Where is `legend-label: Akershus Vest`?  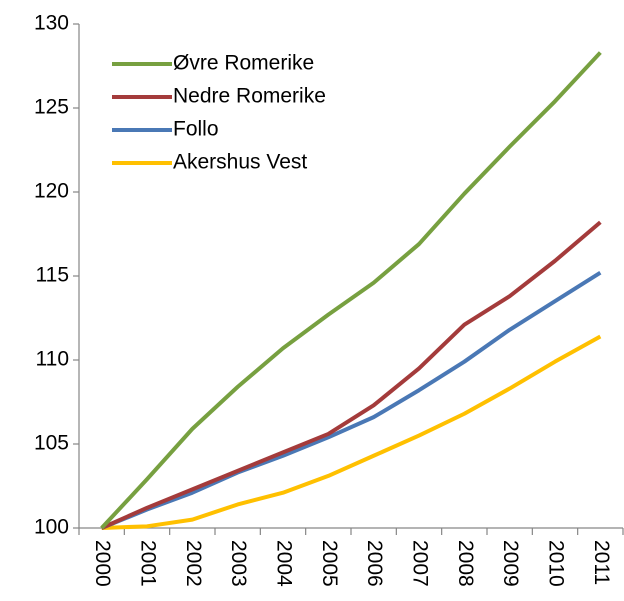 legend-label: Akershus Vest is located at coordinates (240, 162).